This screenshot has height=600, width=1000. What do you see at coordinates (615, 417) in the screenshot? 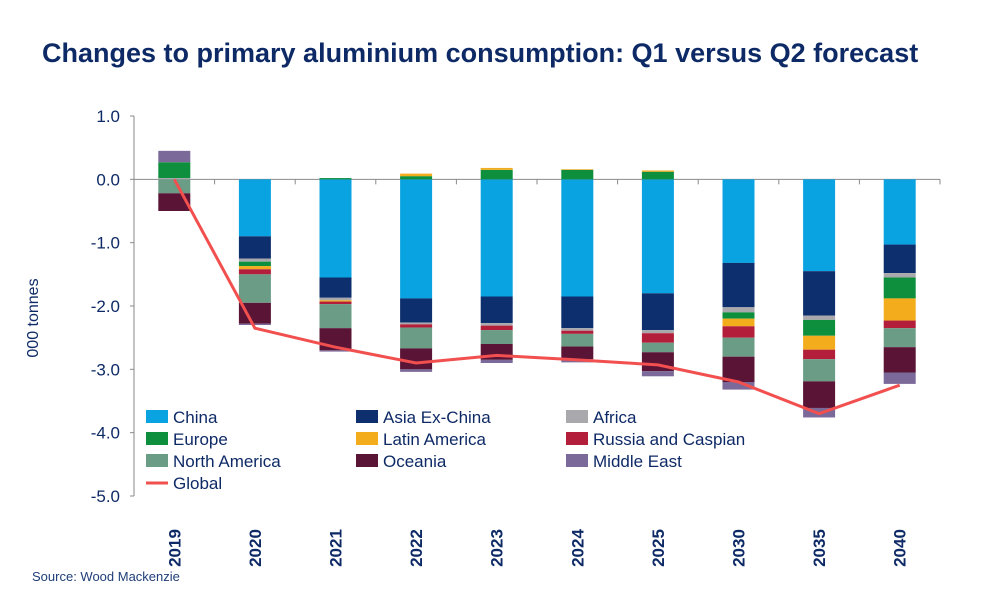
I see `legend-label: Africa` at bounding box center [615, 417].